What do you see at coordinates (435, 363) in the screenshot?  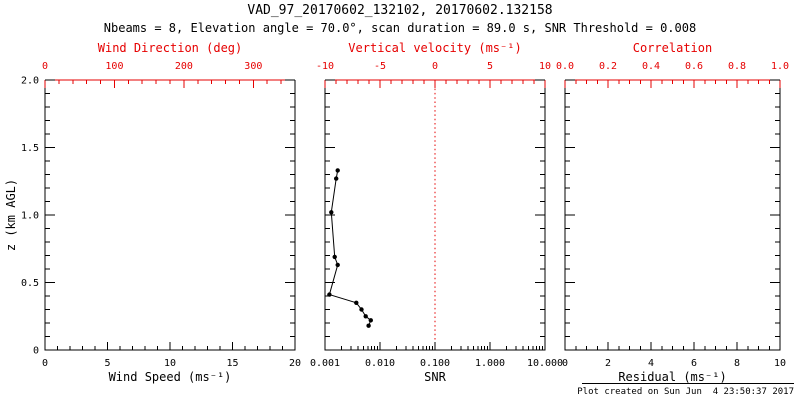 I see `x-tick-label: 0.100` at bounding box center [435, 363].